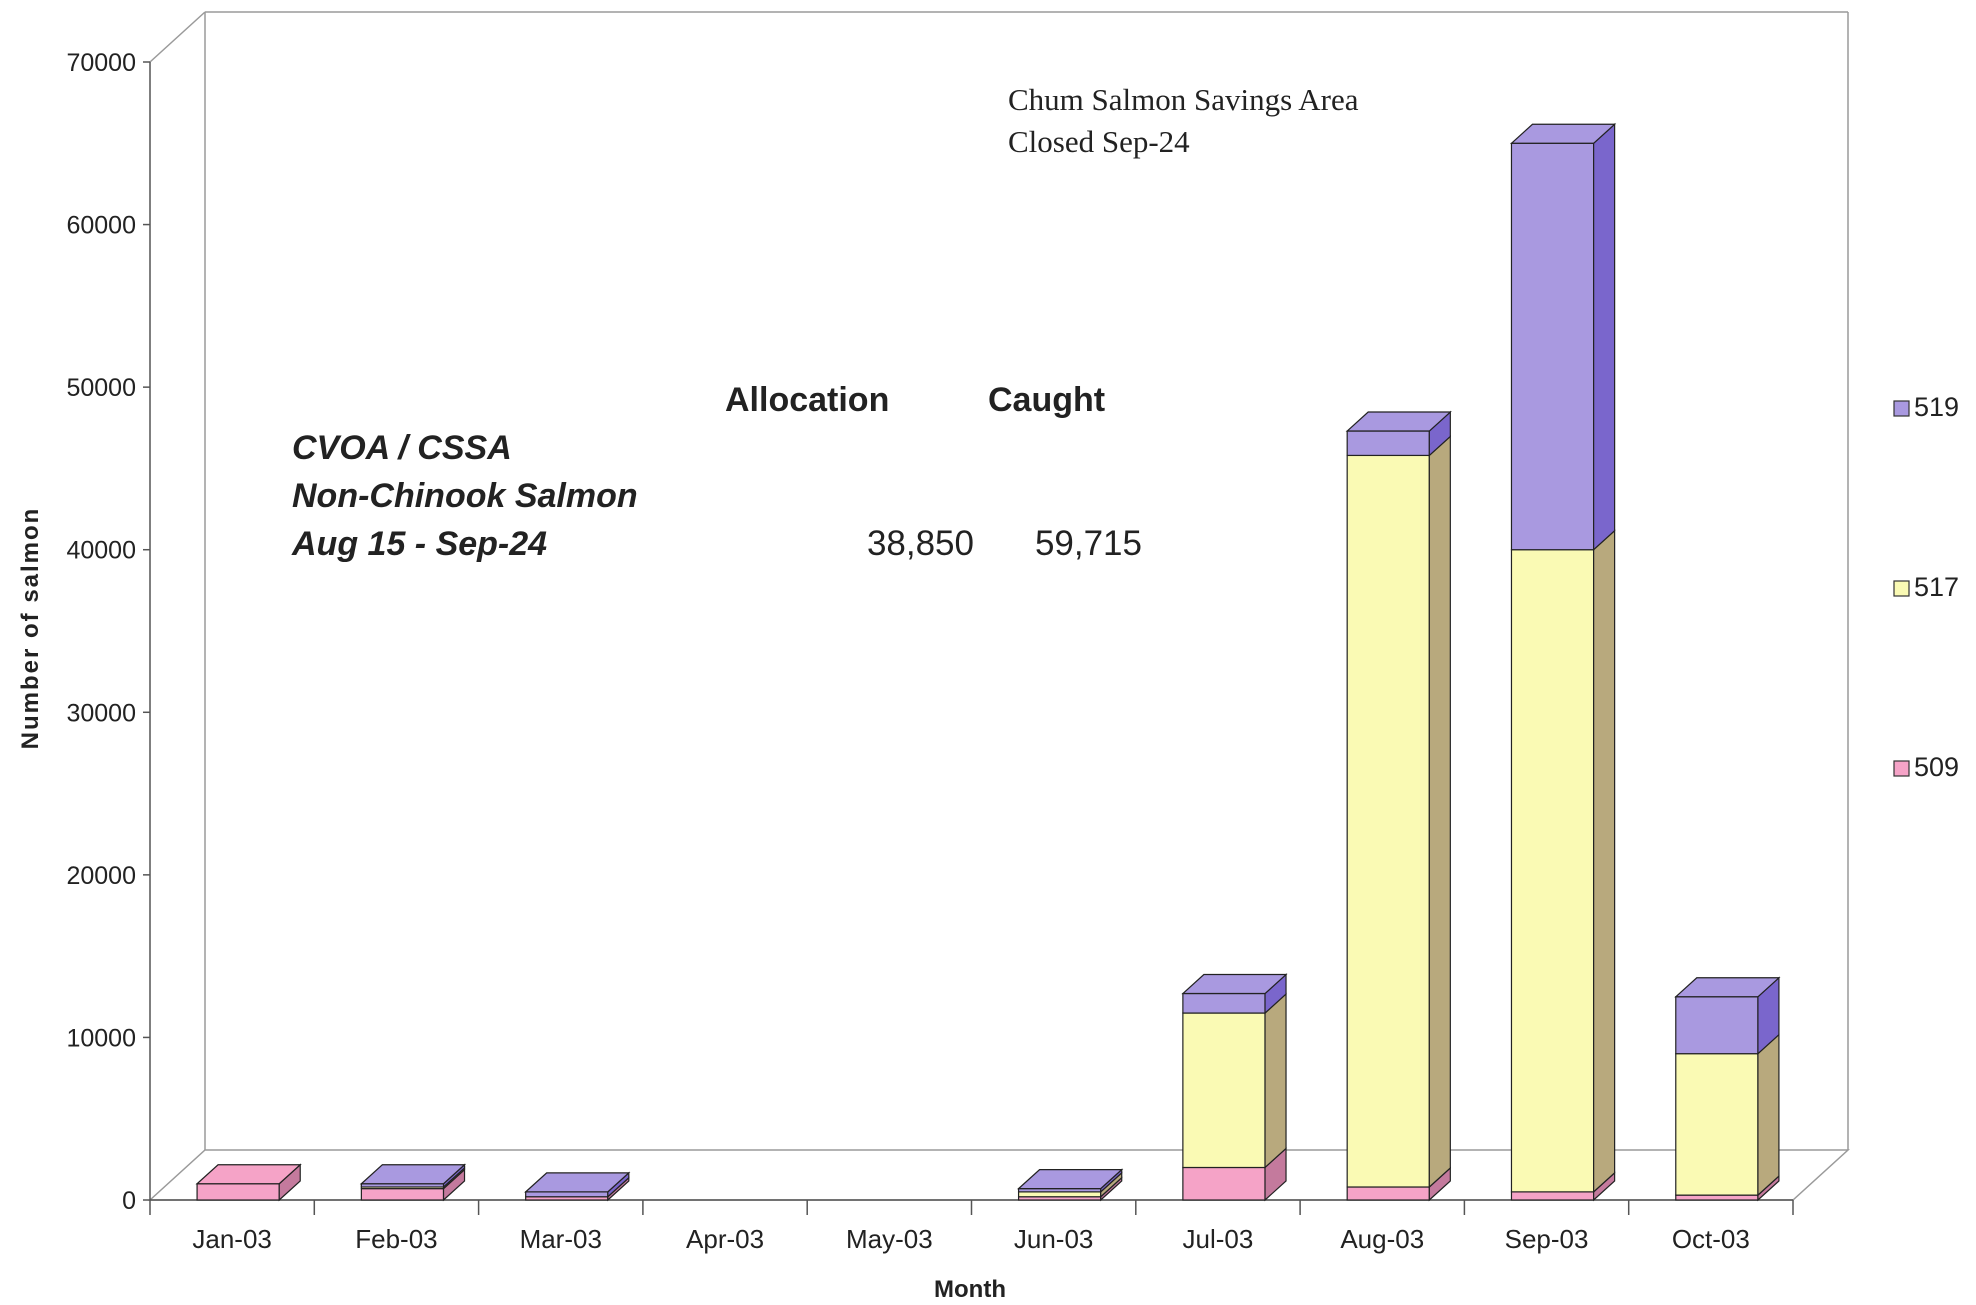 The height and width of the screenshot is (1305, 1976). Describe the element at coordinates (101, 388) in the screenshot. I see `y-tick-label: 50000` at that location.